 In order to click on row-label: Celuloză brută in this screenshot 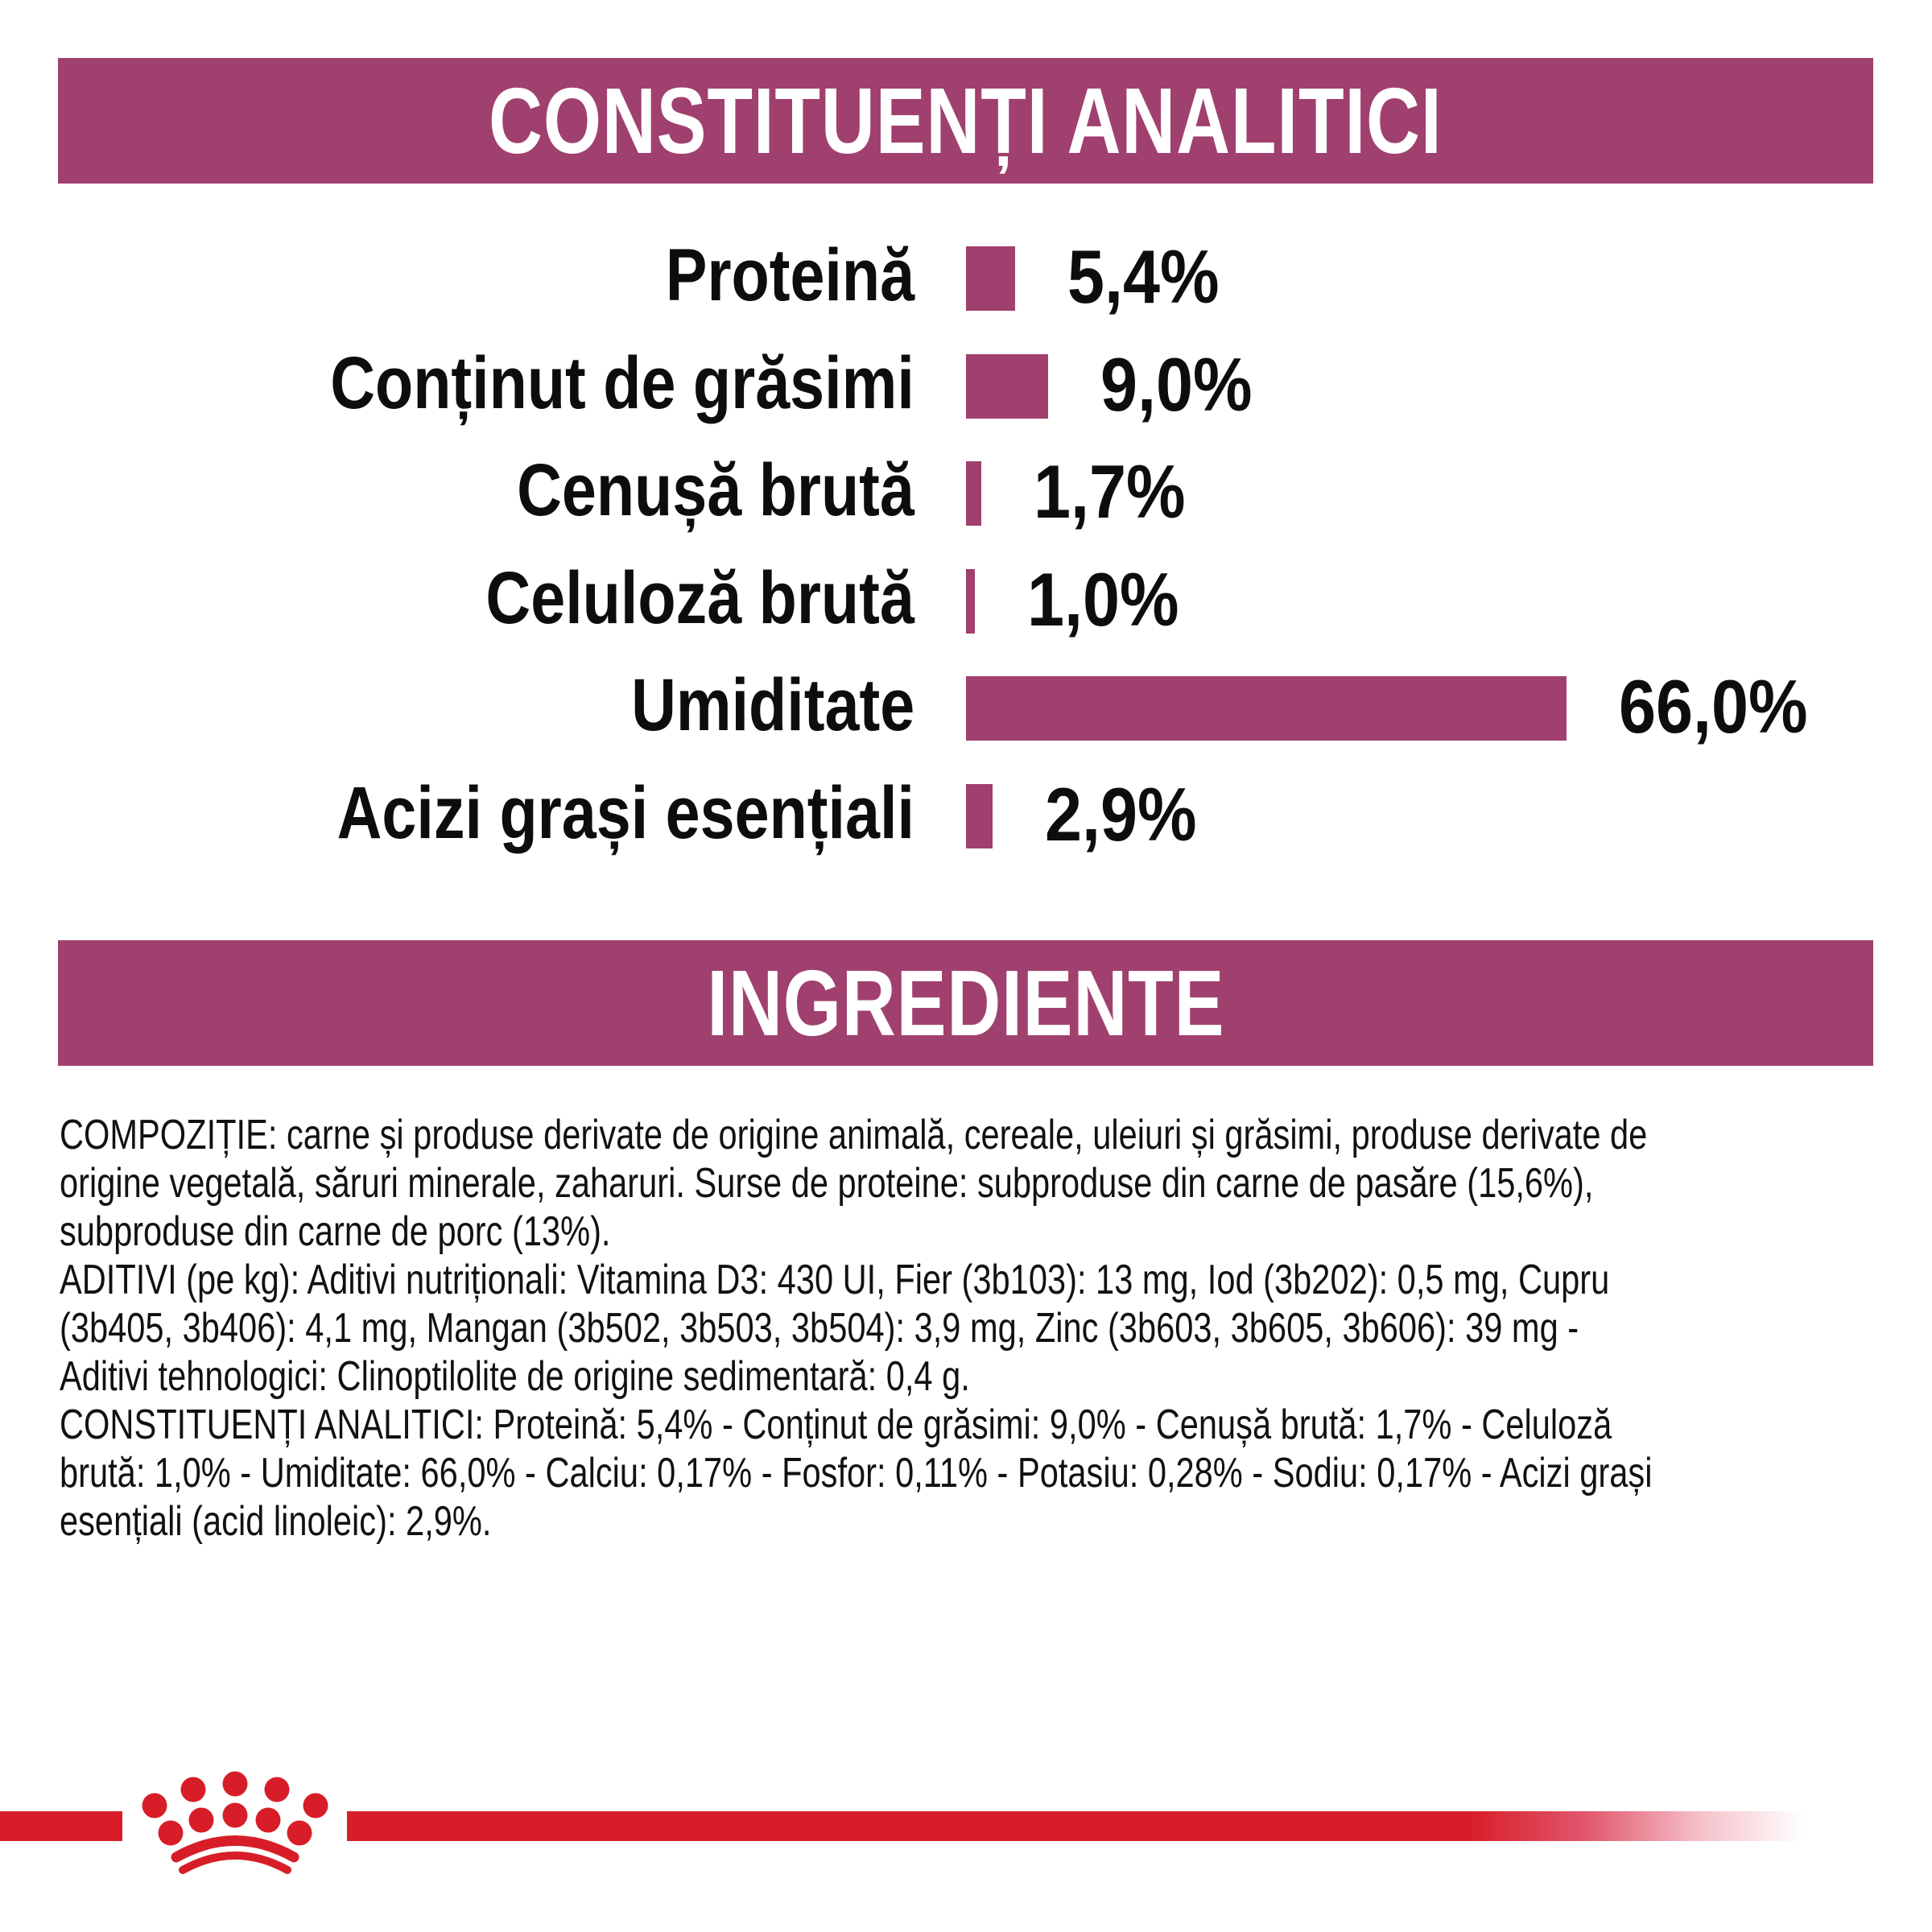, I will do `click(699, 598)`.